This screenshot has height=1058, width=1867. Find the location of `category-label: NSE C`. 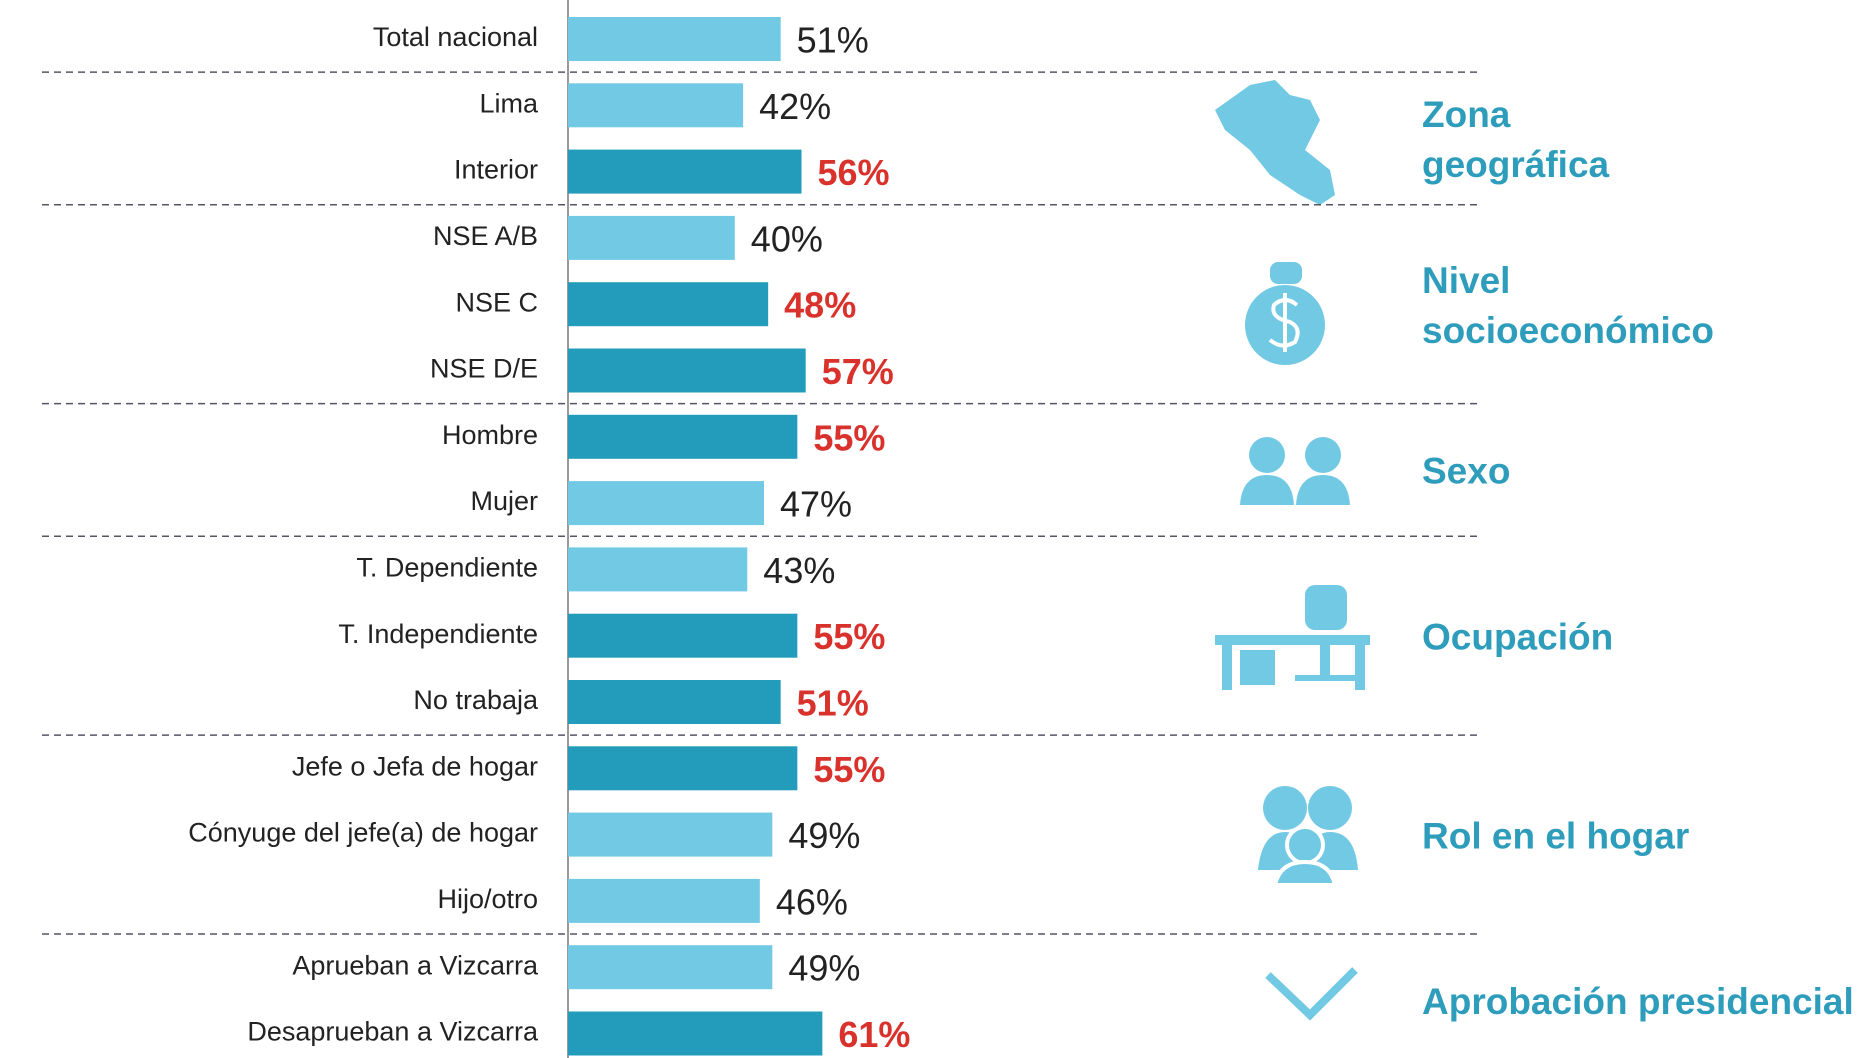

category-label: NSE C is located at coordinates (496, 302).